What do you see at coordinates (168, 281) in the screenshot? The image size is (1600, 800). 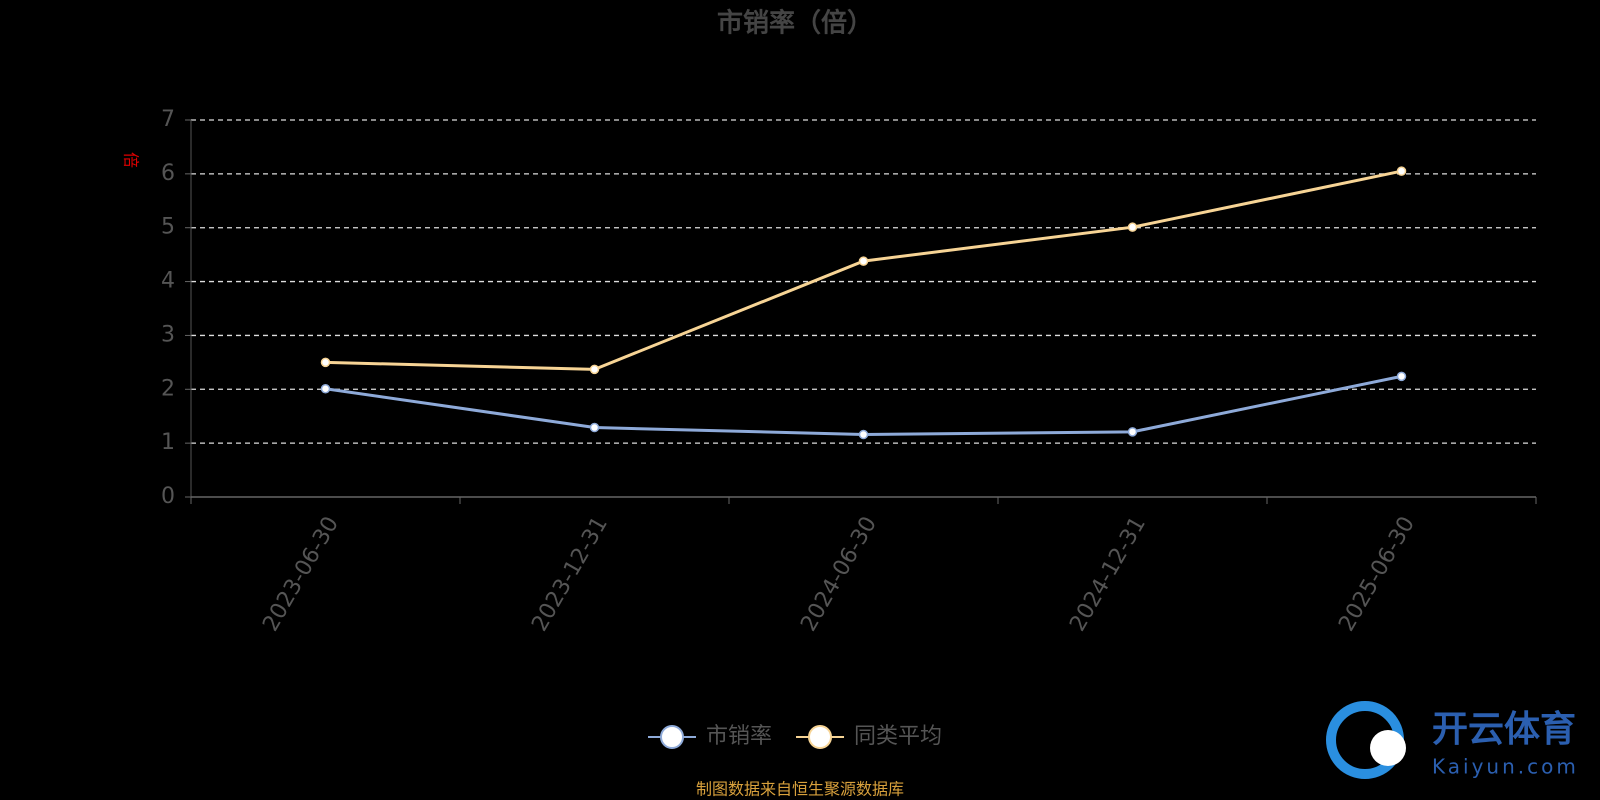 I see `y-tick-label: 4` at bounding box center [168, 281].